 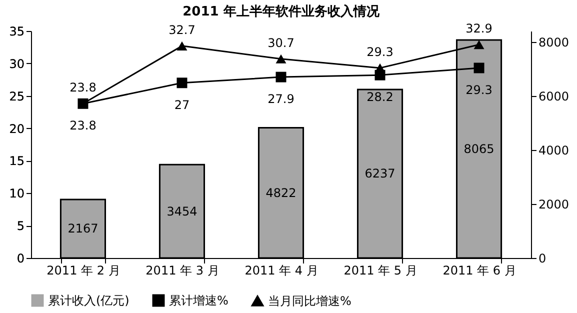 What do you see at coordinates (281, 193) in the screenshot?
I see `data-label: 4822` at bounding box center [281, 193].